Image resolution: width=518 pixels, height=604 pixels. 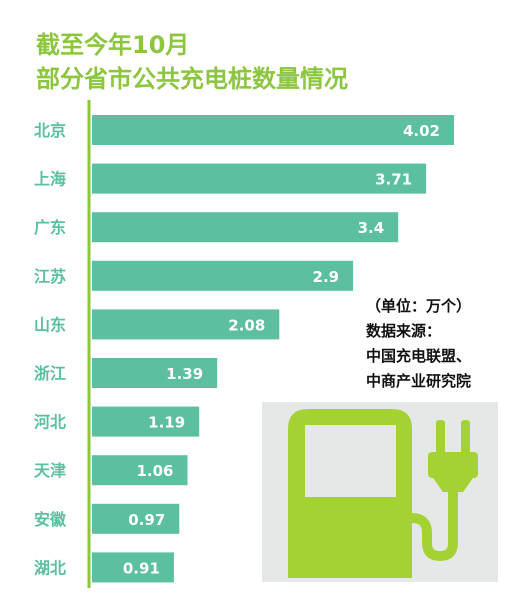 I want to click on value-label-3: 2.9, so click(x=326, y=277).